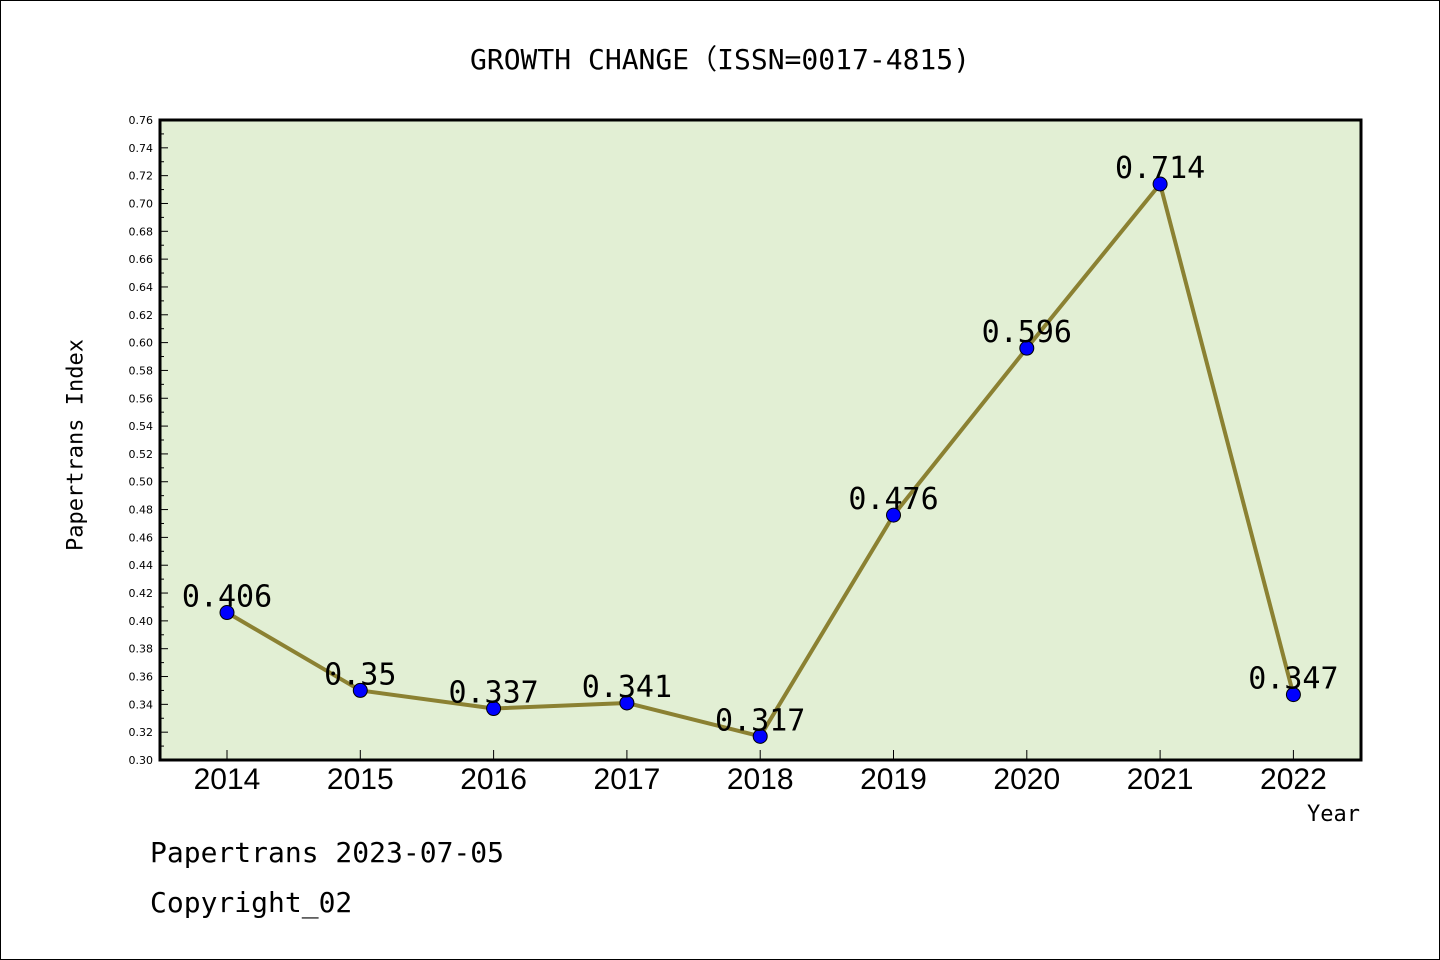  Describe the element at coordinates (141, 343) in the screenshot. I see `y-tick-label: 0.60` at that location.